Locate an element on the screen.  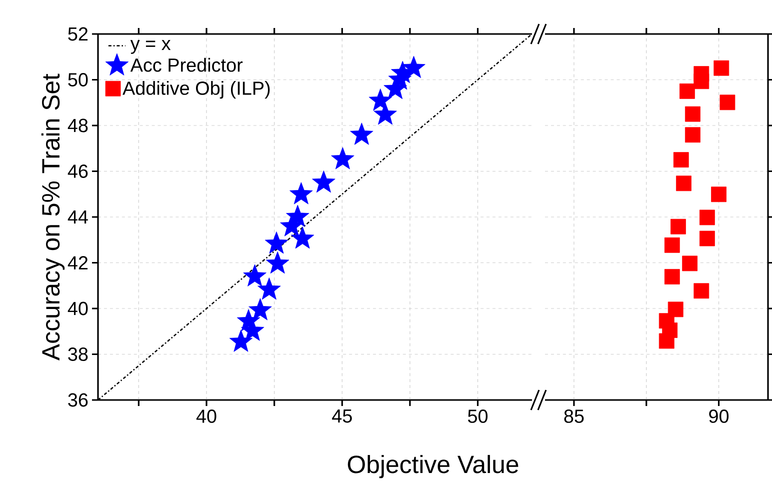
x-tick-label: 85 is located at coordinates (574, 416).